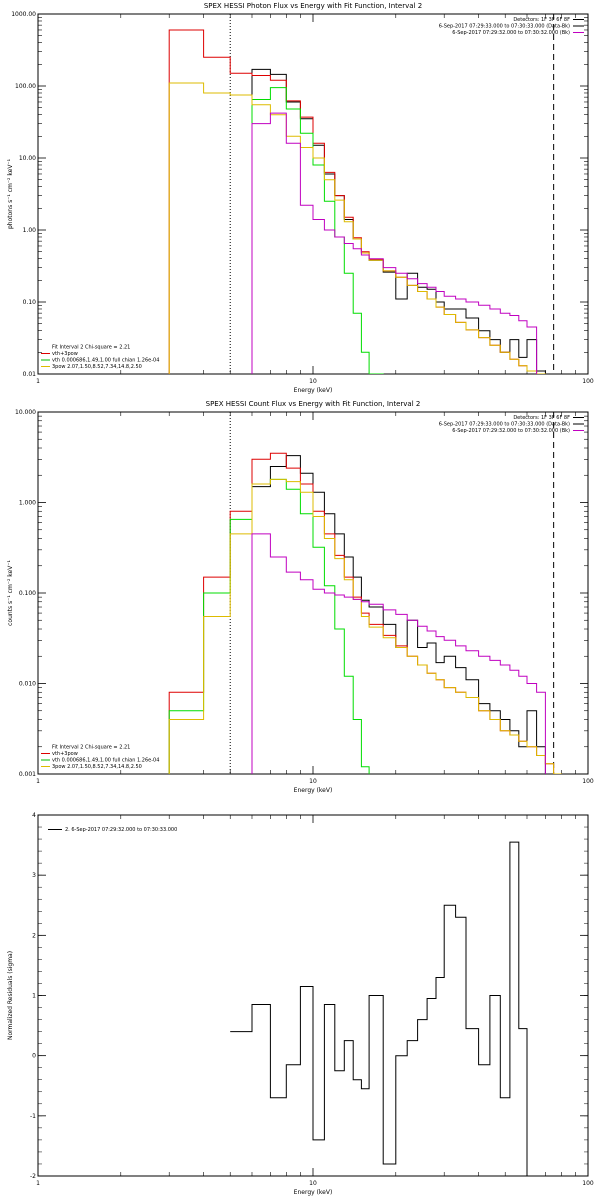  Describe the element at coordinates (30, 230) in the screenshot. I see `y-tick-label: 1.00` at that location.